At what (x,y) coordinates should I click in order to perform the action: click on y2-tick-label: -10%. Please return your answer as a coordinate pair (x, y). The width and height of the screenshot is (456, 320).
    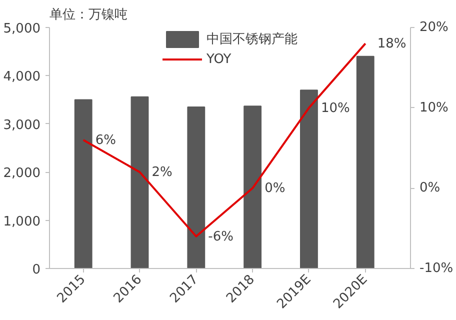
    Looking at the image, I should click on (437, 268).